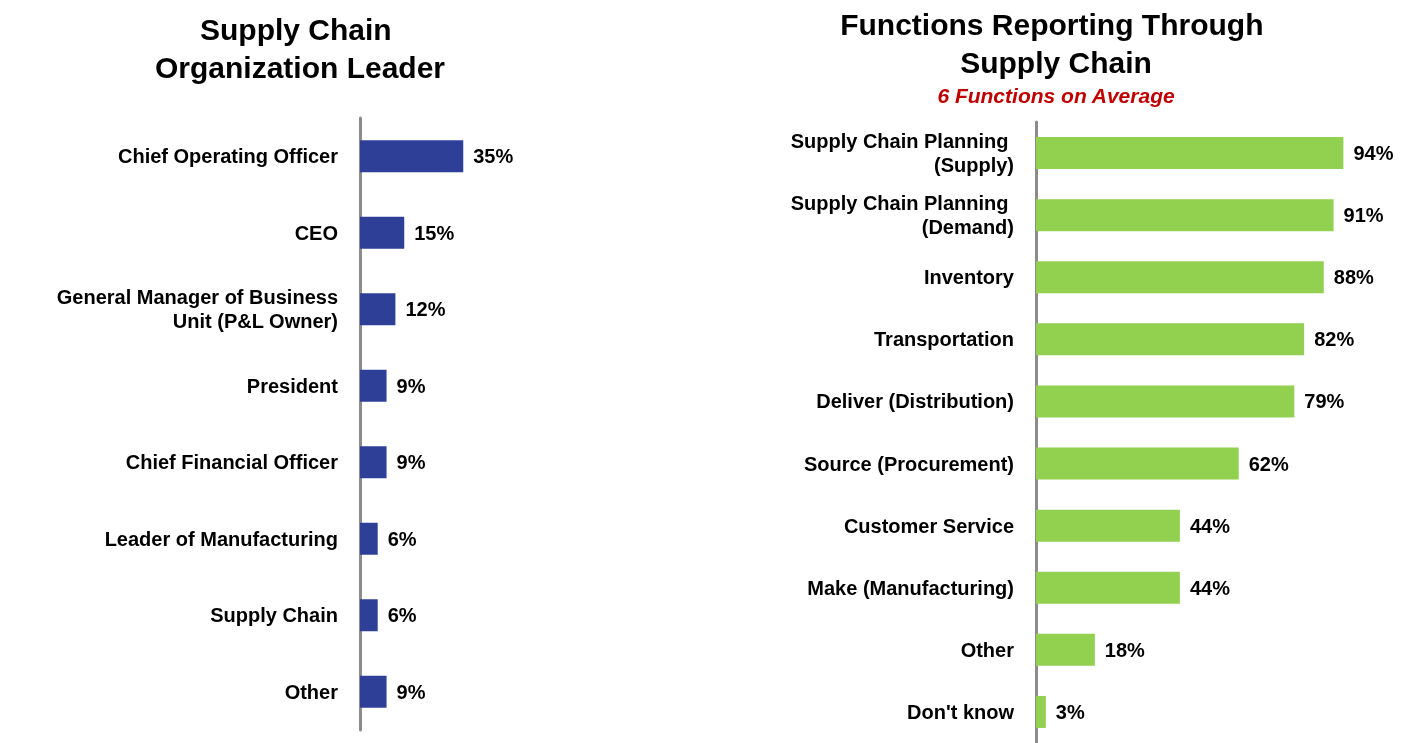 The height and width of the screenshot is (743, 1412). I want to click on y-tick-label: Chief Financial Officer, so click(232, 462).